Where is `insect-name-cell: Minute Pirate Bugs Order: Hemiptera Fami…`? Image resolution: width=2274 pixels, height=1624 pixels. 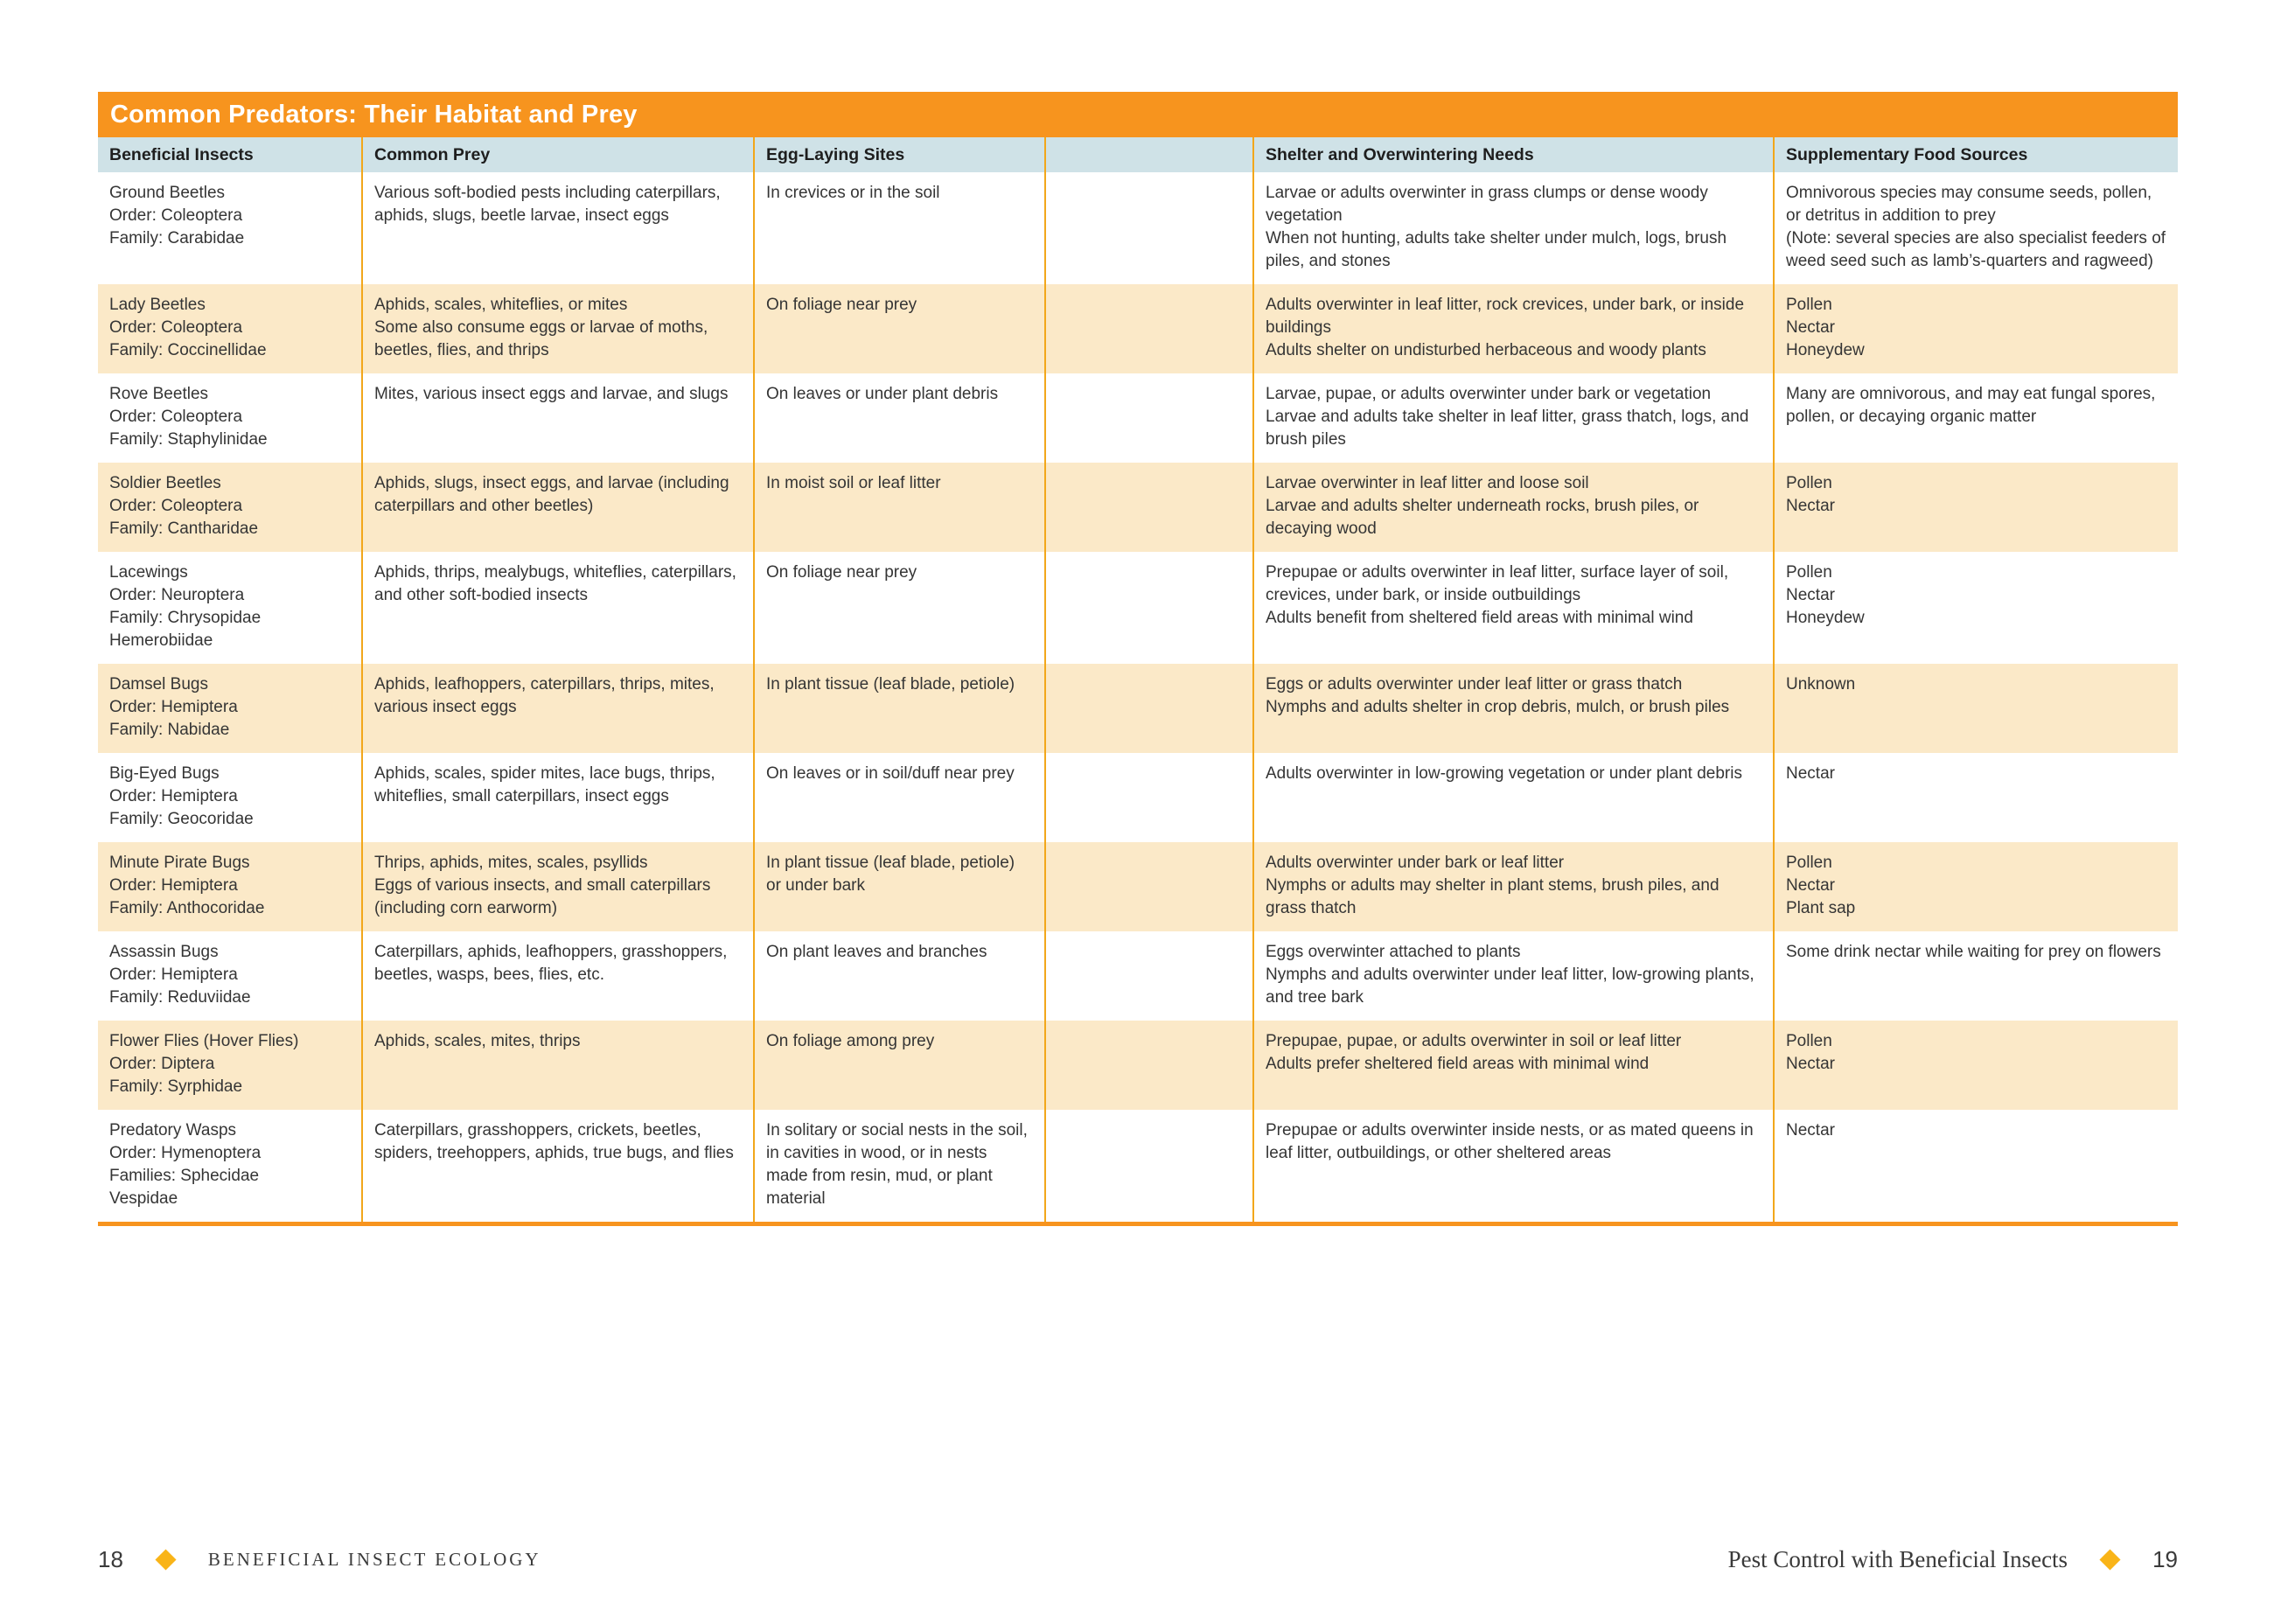 insect-name-cell: Minute Pirate Bugs Order: Hemiptera Fami… is located at coordinates (187, 885).